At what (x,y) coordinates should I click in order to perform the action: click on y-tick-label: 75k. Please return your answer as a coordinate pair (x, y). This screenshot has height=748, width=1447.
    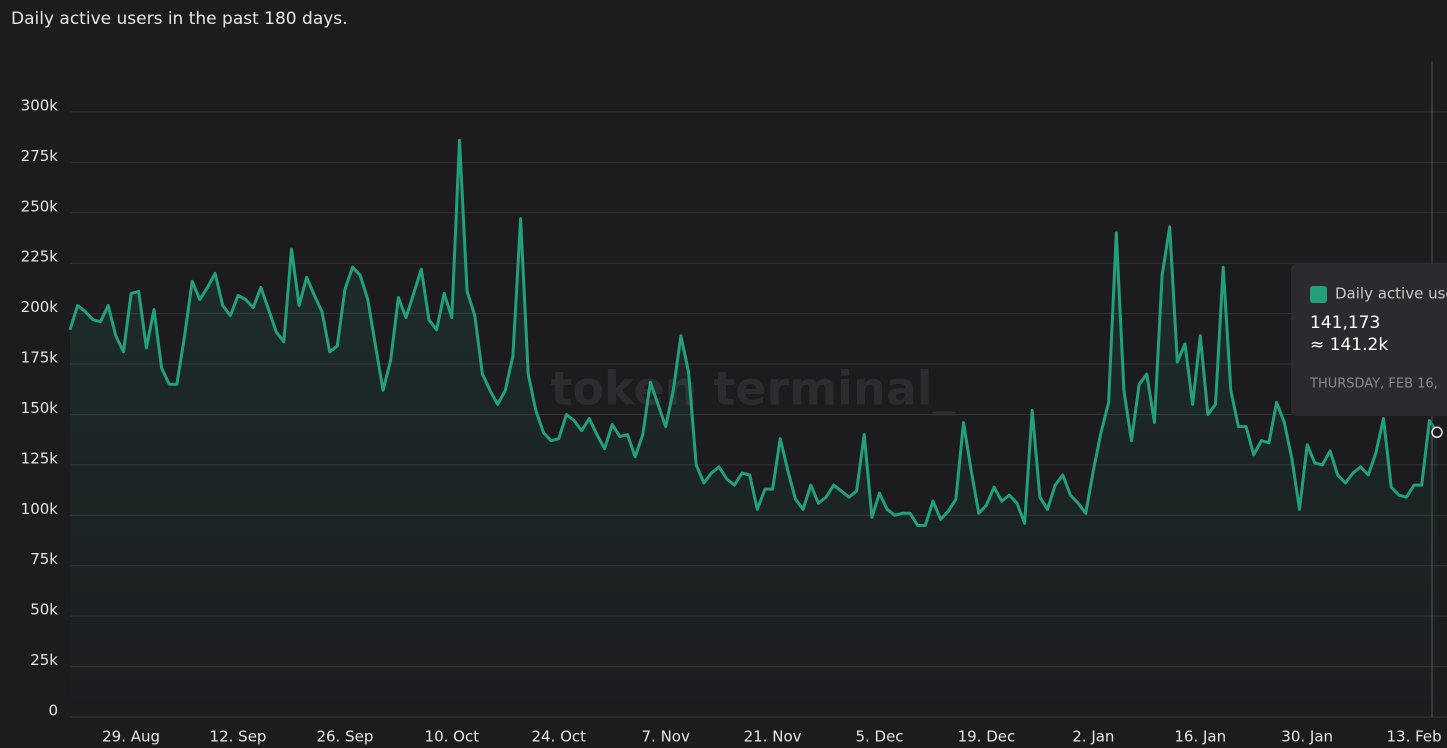
    Looking at the image, I should click on (44, 559).